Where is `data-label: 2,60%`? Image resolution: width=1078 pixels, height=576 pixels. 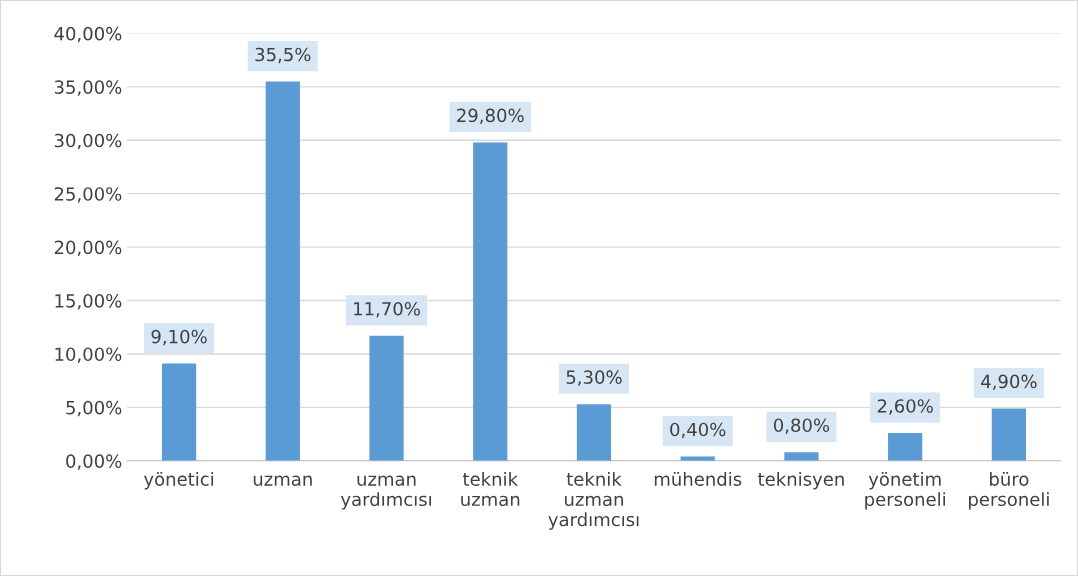 data-label: 2,60% is located at coordinates (905, 407).